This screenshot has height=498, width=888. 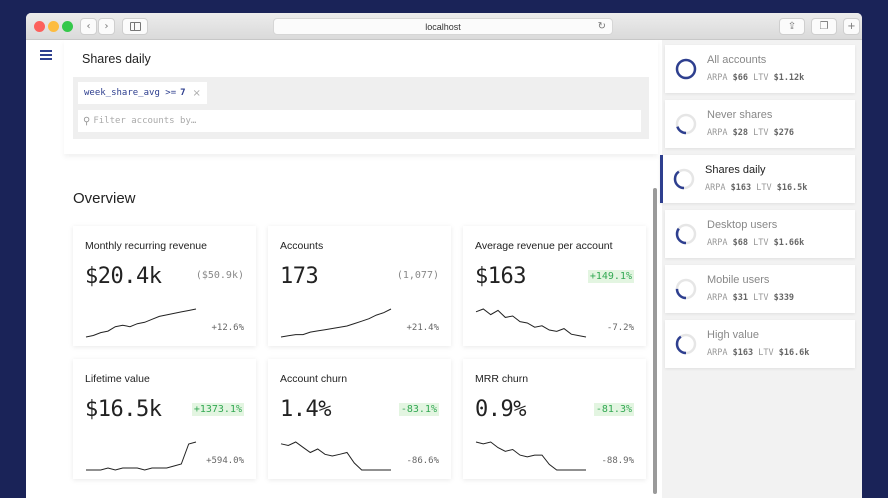 I want to click on sidebar-toggle-button, so click(x=135, y=26).